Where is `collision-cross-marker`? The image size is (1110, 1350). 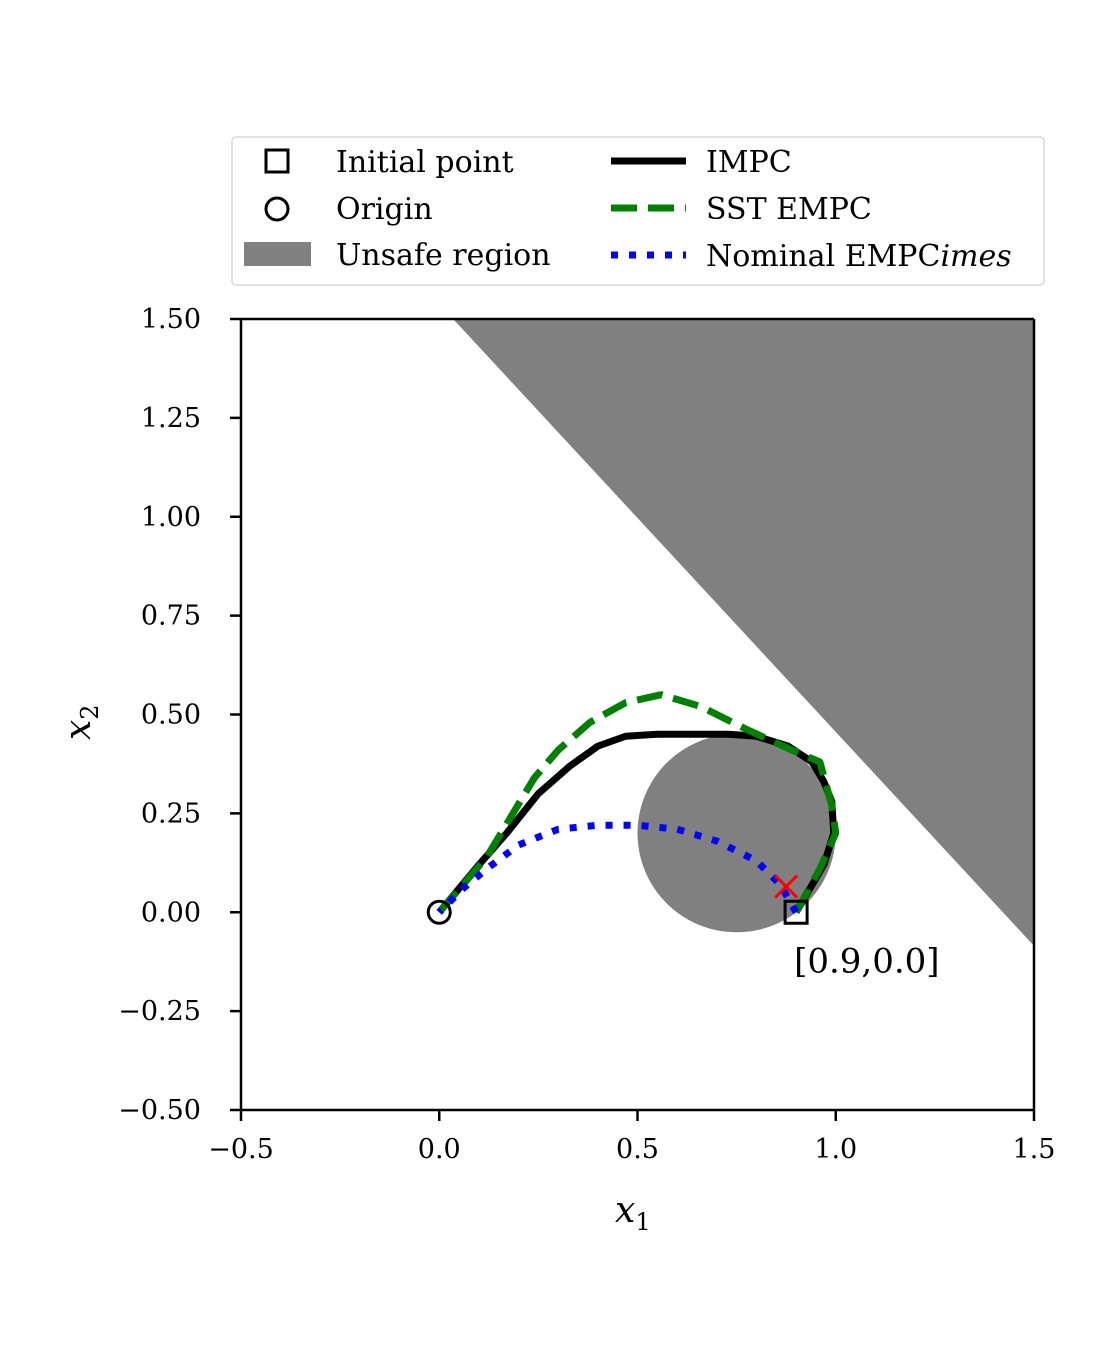 collision-cross-marker is located at coordinates (786, 886).